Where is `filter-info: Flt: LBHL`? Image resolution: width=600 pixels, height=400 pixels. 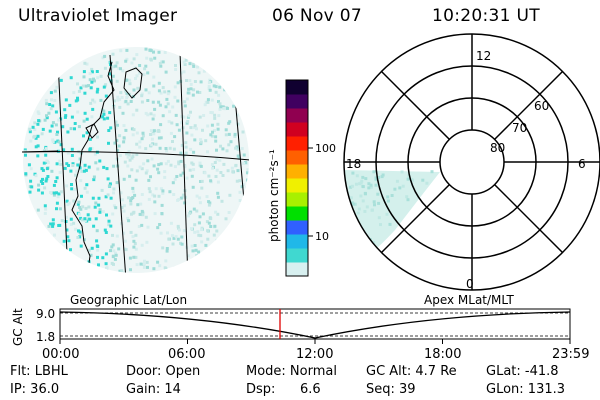 filter-info: Flt: LBHL is located at coordinates (39, 371).